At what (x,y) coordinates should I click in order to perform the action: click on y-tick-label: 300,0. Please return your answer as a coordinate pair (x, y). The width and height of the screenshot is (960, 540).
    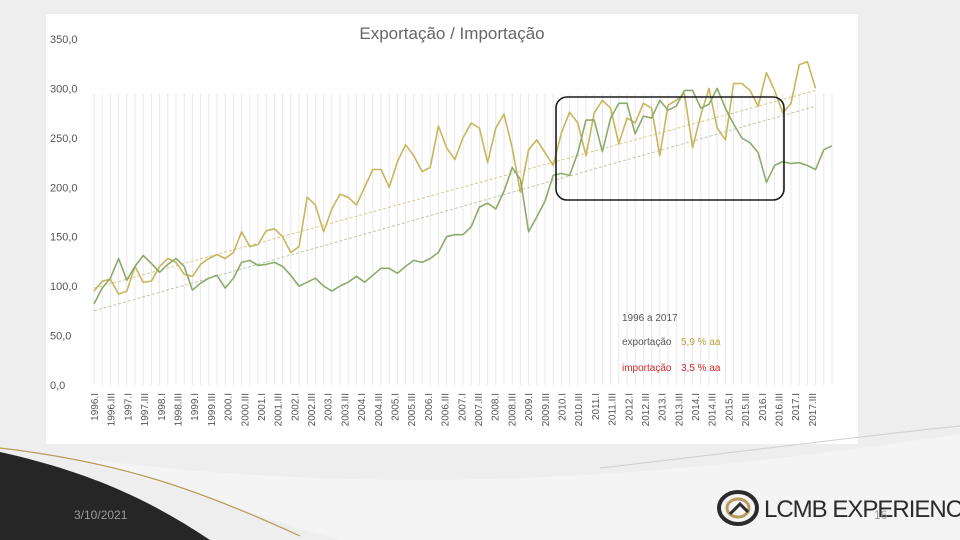
    Looking at the image, I should click on (64, 89).